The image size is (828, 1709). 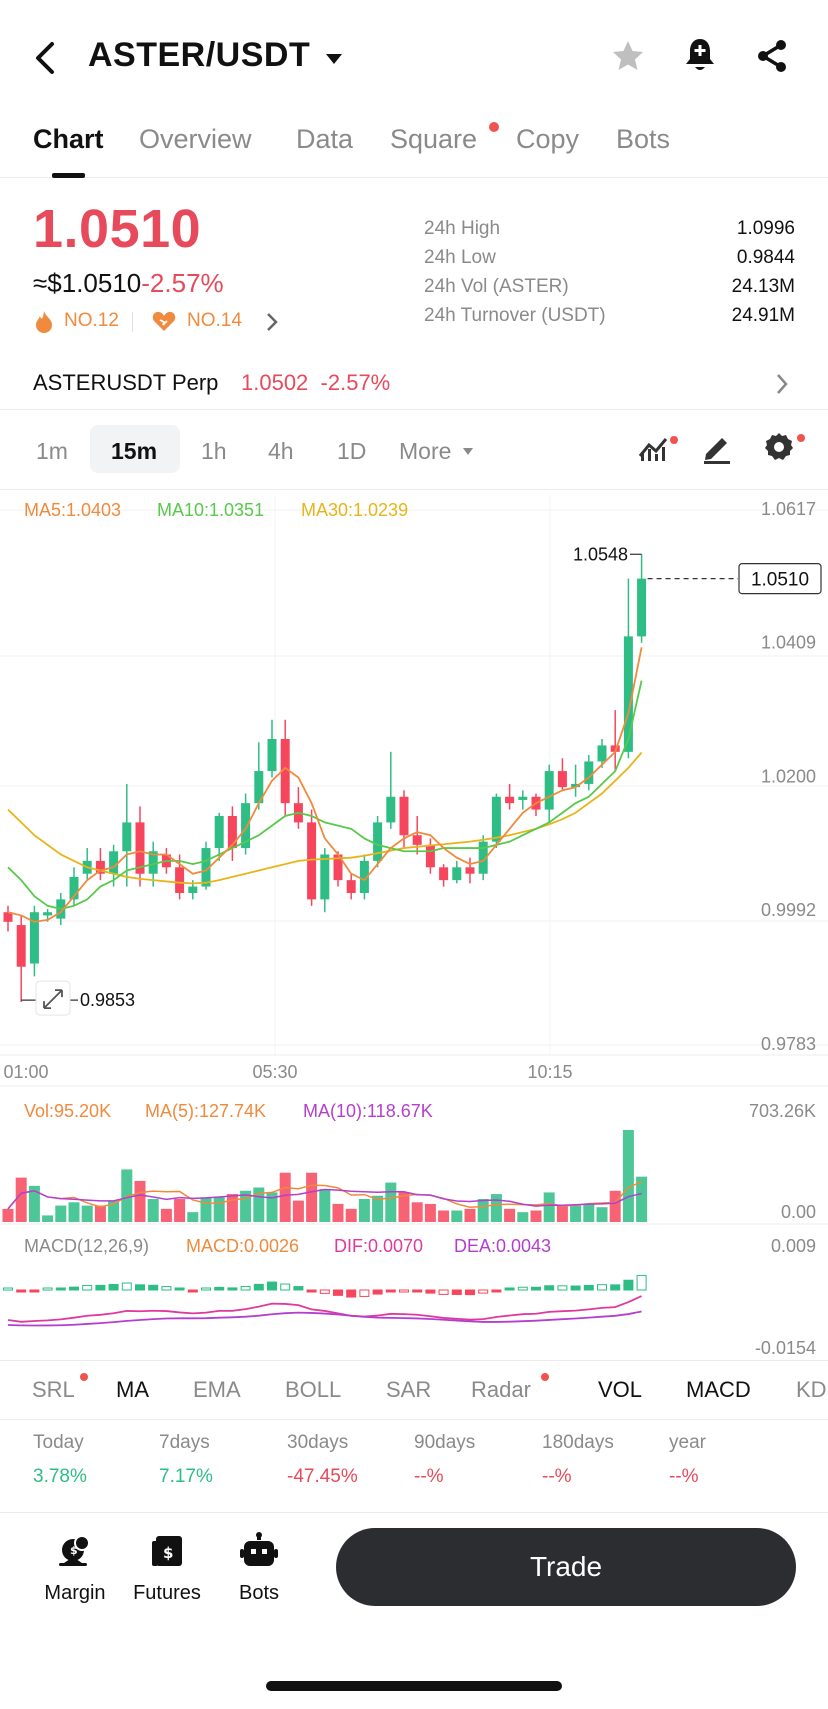 What do you see at coordinates (167, 1593) in the screenshot?
I see `nav-futures-label: Futures` at bounding box center [167, 1593].